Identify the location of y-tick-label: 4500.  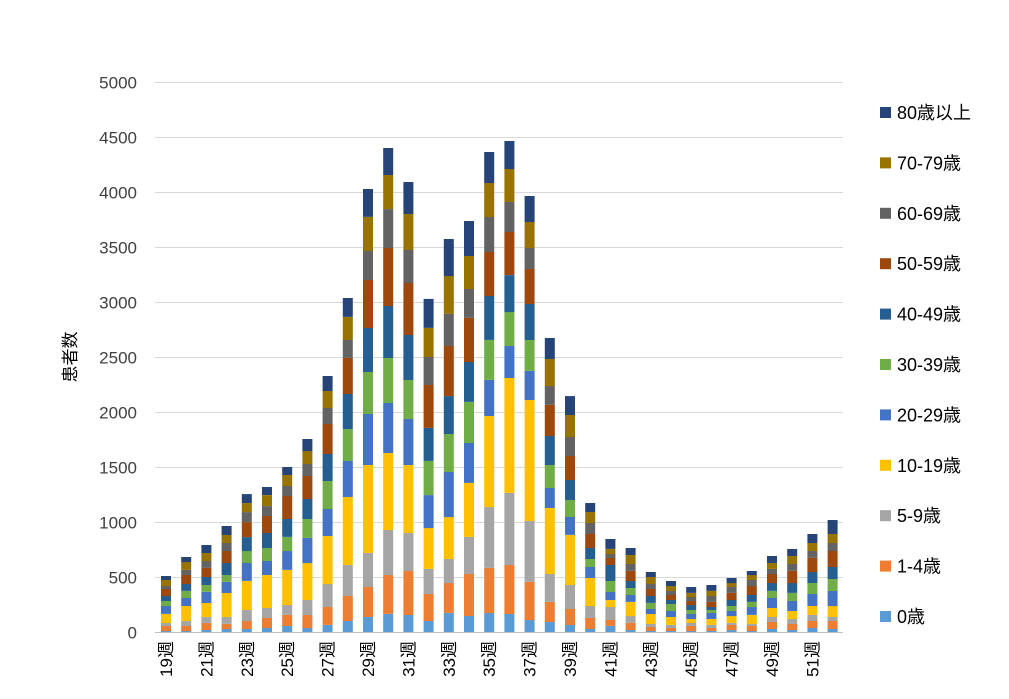
(118, 138).